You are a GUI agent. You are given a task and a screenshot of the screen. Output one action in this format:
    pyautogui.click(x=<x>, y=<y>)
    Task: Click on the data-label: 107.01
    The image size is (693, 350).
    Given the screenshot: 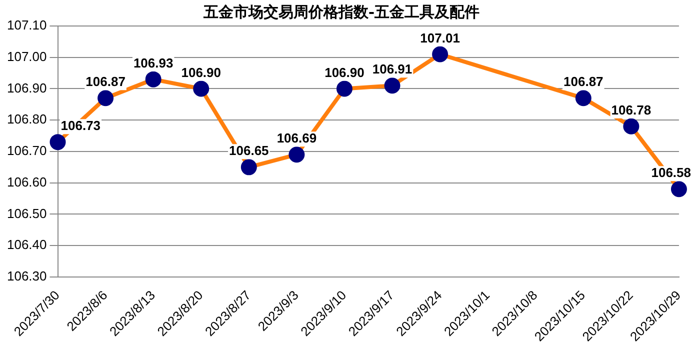 What is the action you would take?
    pyautogui.click(x=440, y=38)
    